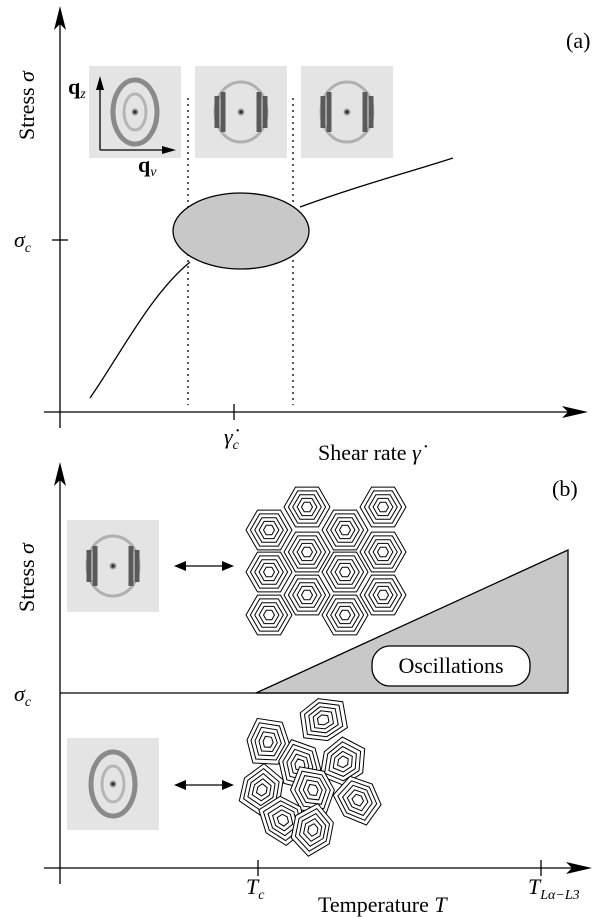  What do you see at coordinates (554, 888) in the screenshot?
I see `x-tick-label: TLα−L3` at bounding box center [554, 888].